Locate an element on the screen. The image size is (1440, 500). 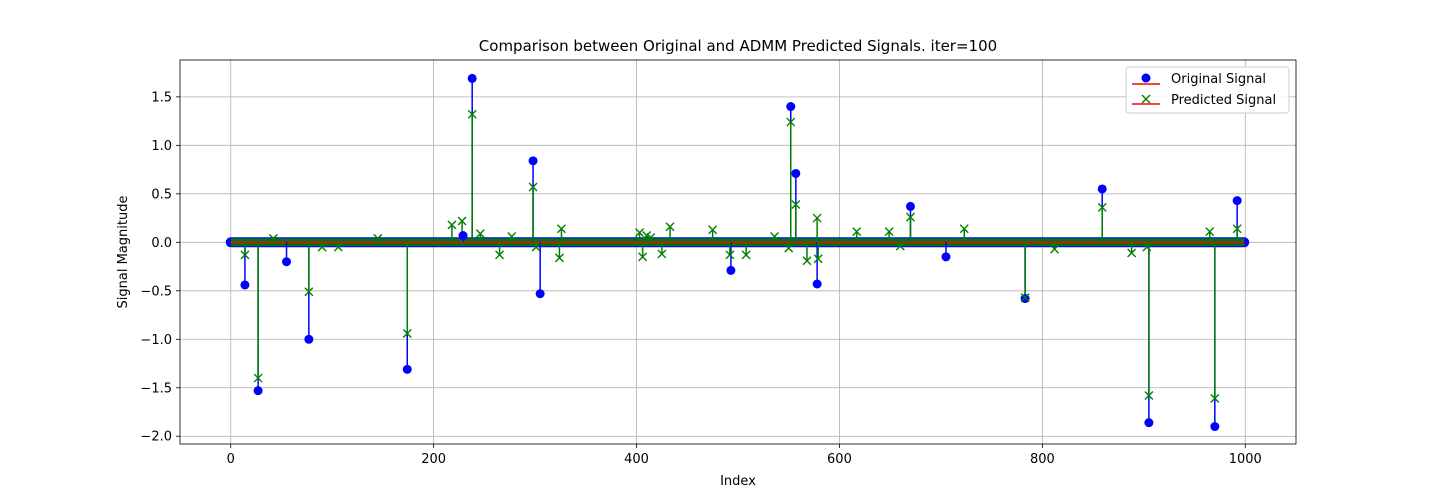
x-tick-label: 600 is located at coordinates (839, 459).